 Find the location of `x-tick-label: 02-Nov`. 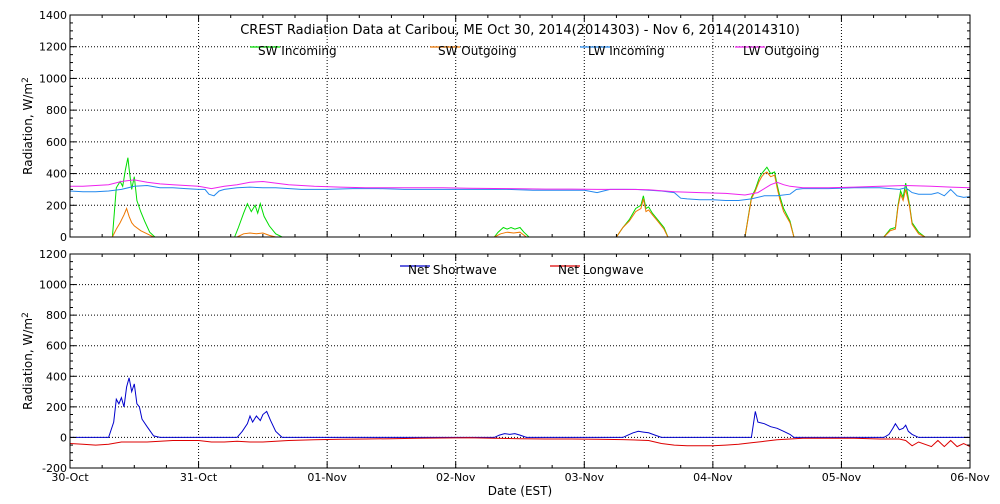

x-tick-label: 02-Nov is located at coordinates (456, 477).